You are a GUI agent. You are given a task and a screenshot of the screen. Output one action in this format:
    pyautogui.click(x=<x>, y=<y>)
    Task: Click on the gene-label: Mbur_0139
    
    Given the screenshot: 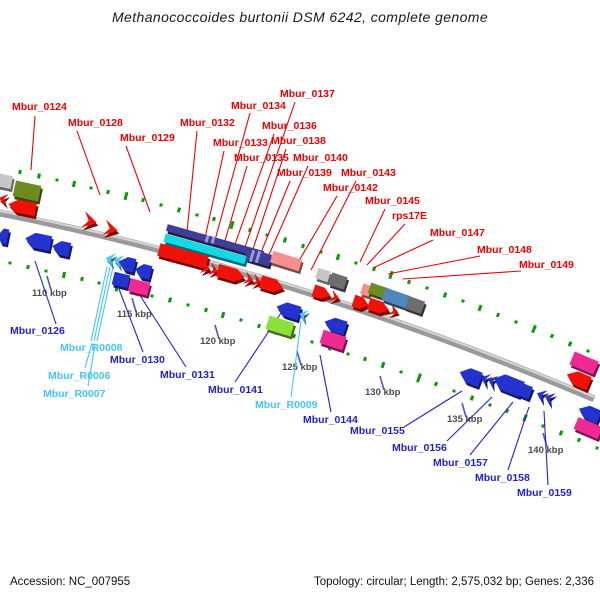 What is the action you would take?
    pyautogui.click(x=304, y=173)
    